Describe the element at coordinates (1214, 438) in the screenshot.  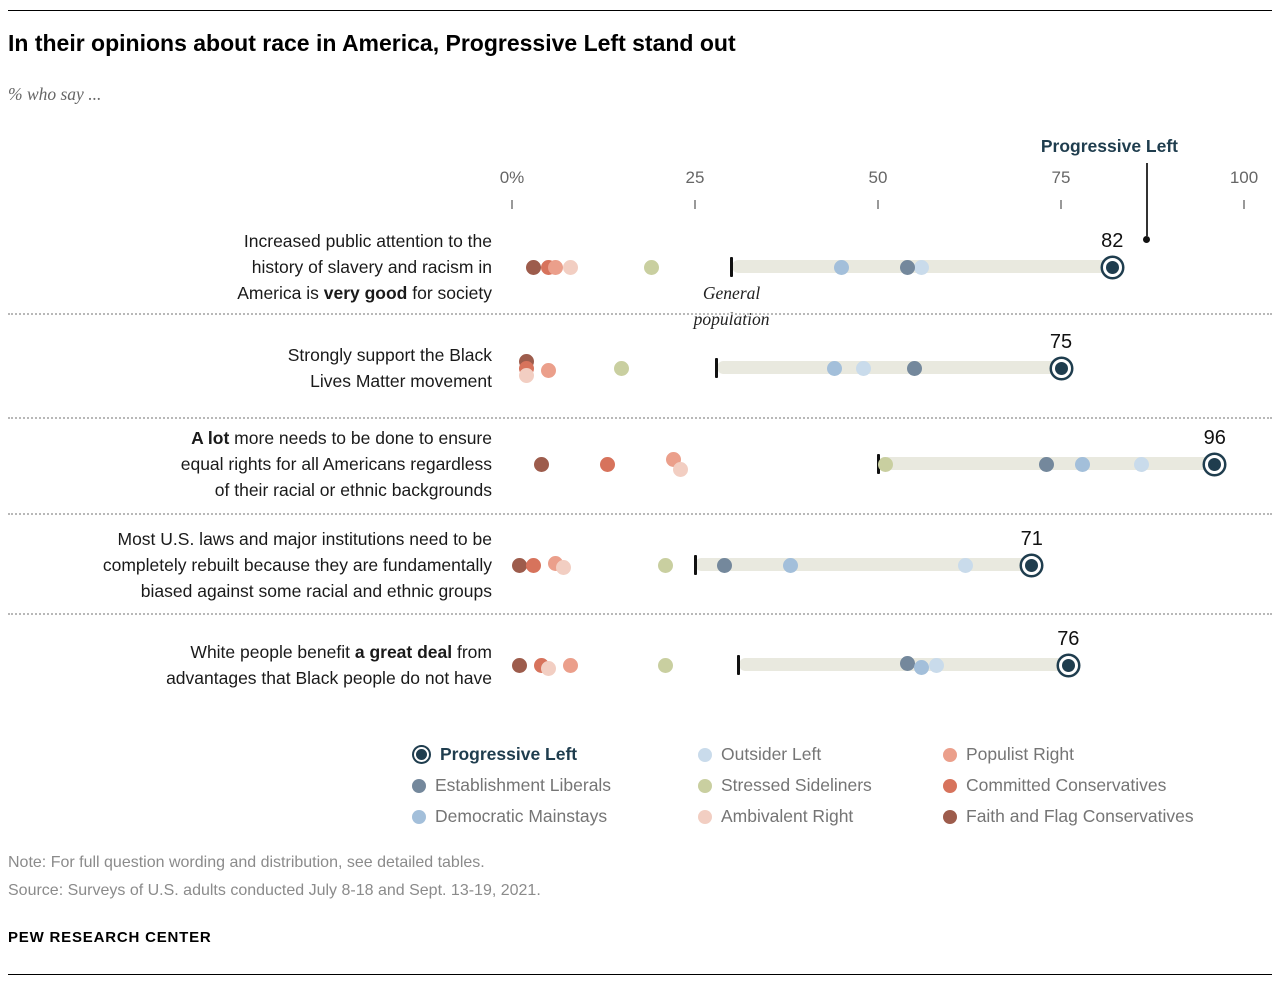
I see `progressive-left-value: 96` at that location.